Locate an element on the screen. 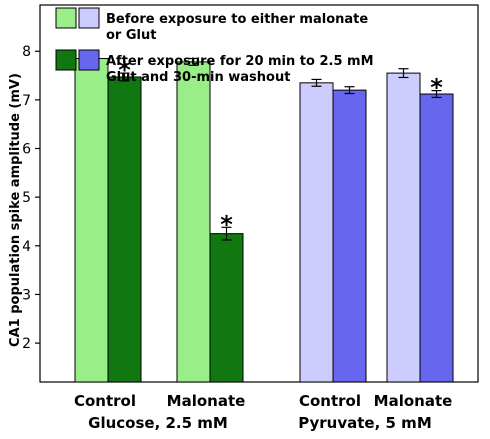 The image size is (490, 439). group-label: Glucose, 2.5 mM is located at coordinates (158, 423).